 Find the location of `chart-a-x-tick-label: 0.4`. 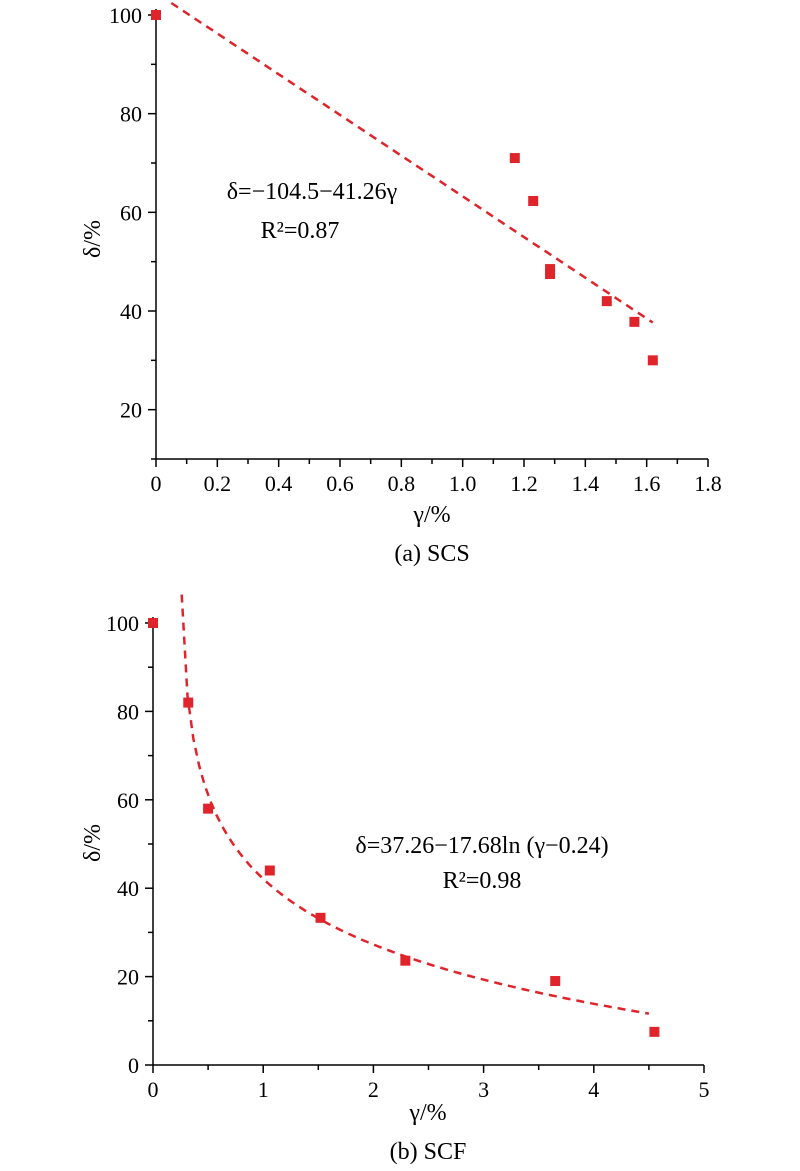

chart-a-x-tick-label: 0.4 is located at coordinates (279, 483).